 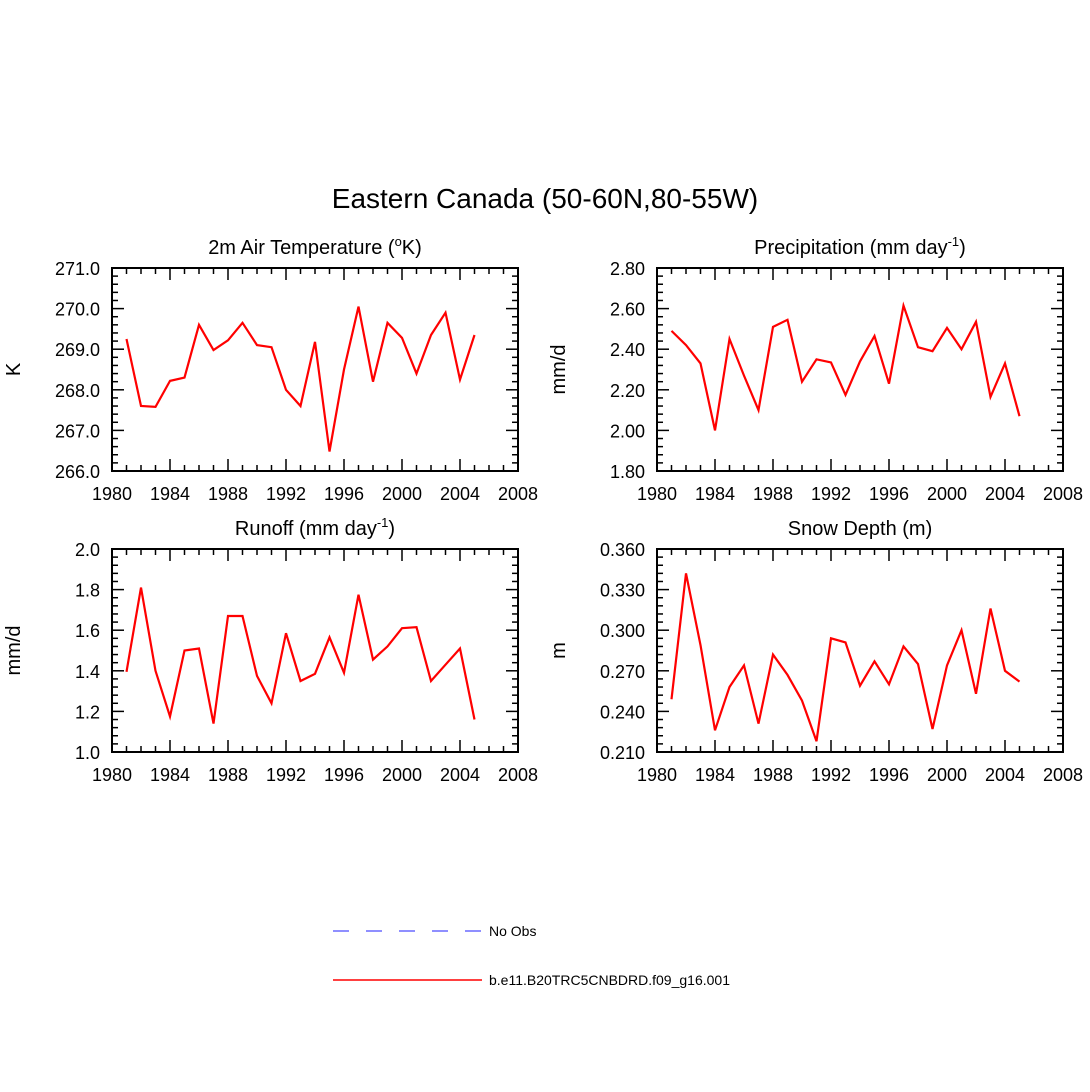 I want to click on panel-title: Runoff (mm day-1), so click(x=315, y=527).